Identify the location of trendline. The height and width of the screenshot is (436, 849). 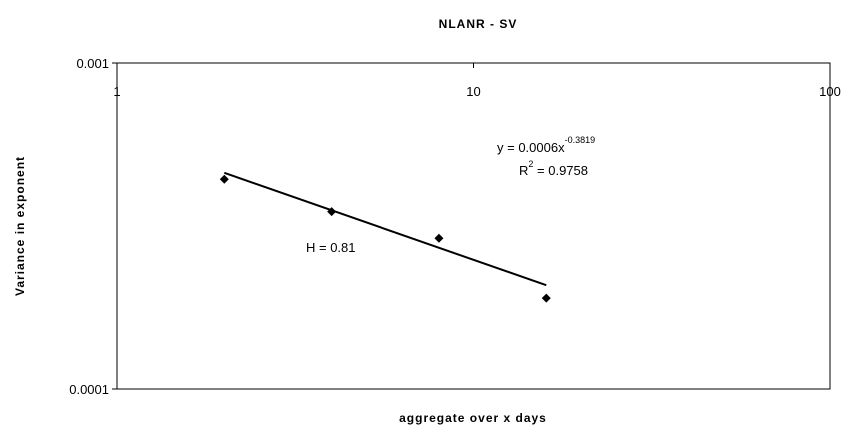
(385, 229).